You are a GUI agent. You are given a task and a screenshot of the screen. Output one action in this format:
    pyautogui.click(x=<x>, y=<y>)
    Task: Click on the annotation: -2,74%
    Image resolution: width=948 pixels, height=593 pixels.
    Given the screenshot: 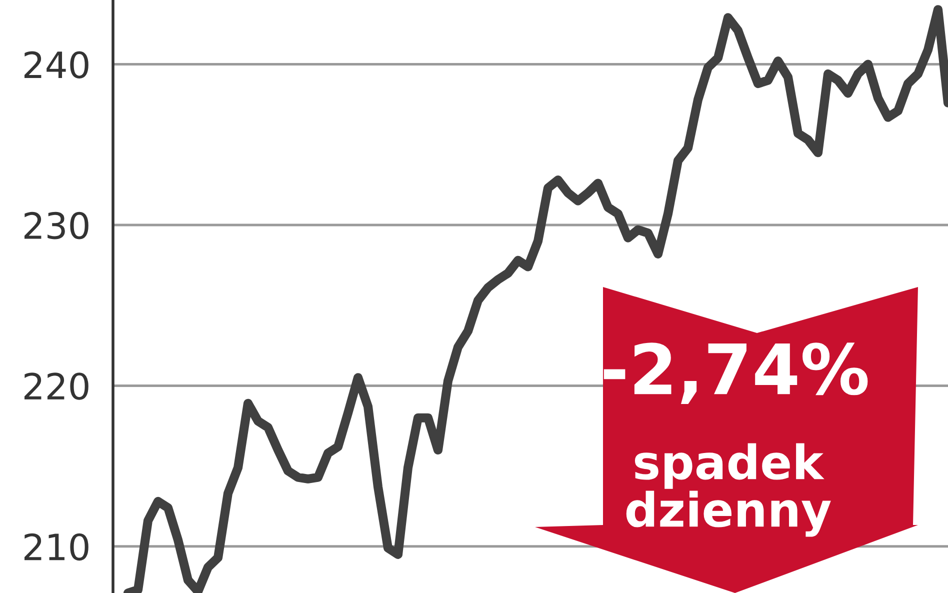 What is the action you would take?
    pyautogui.click(x=736, y=373)
    